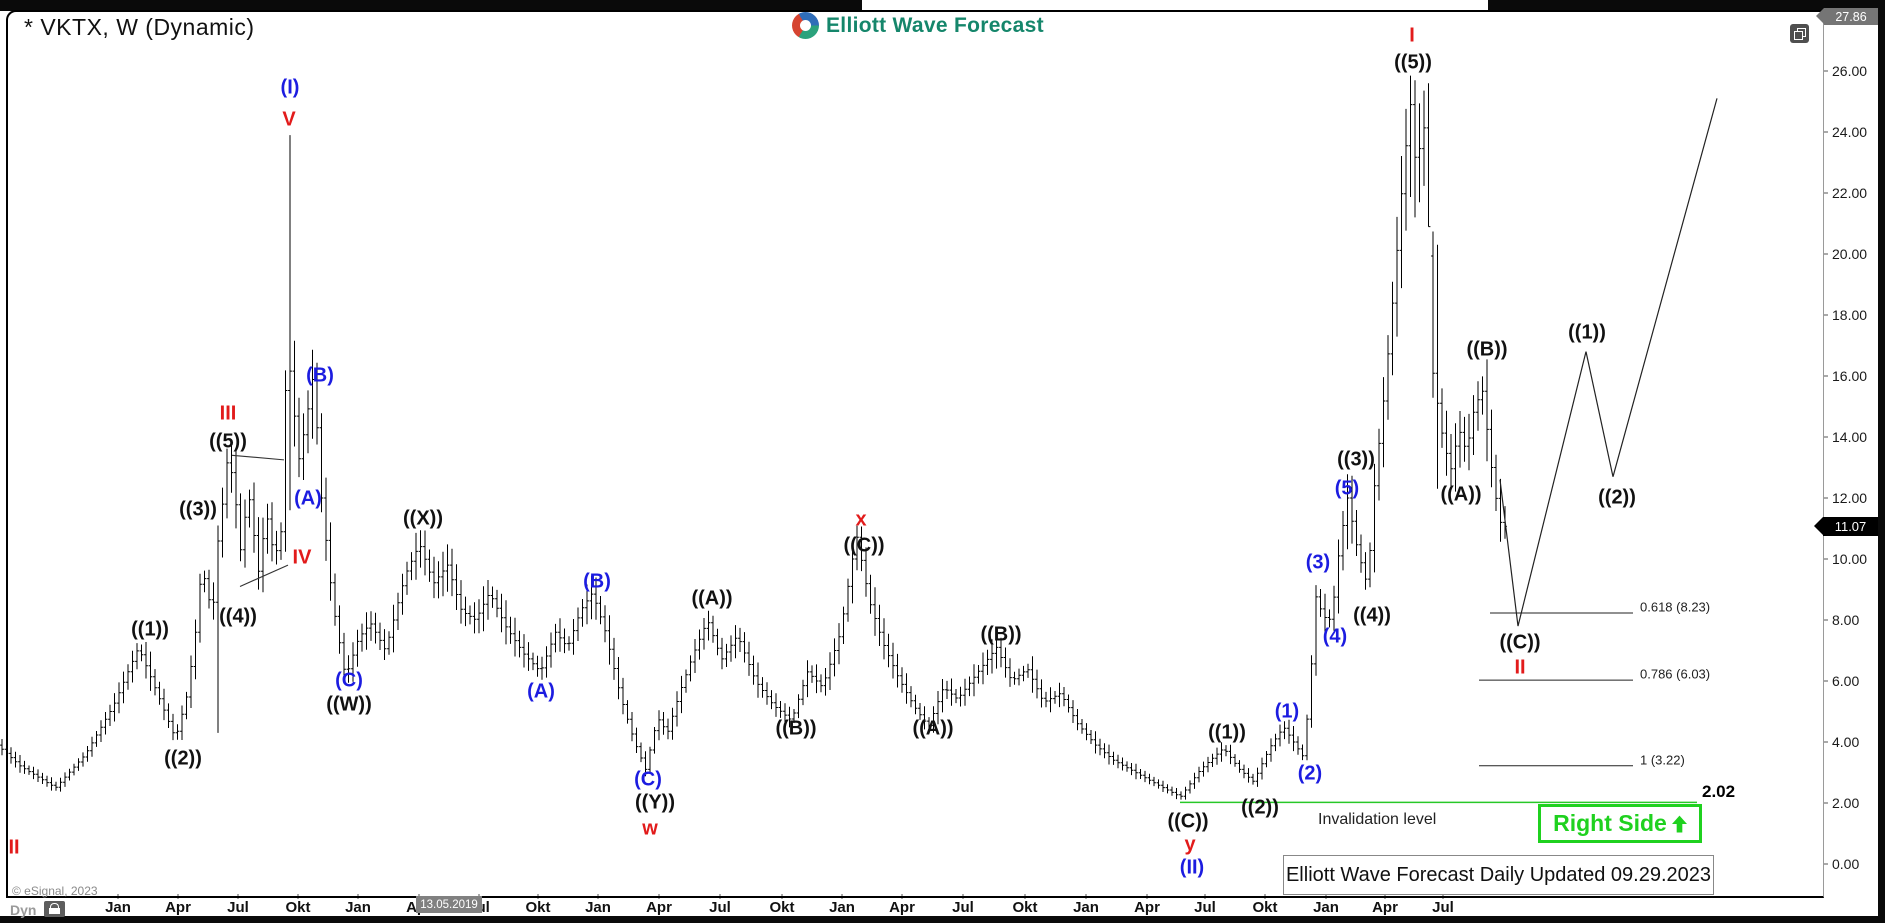  Describe the element at coordinates (1818, 526) in the screenshot. I see `last-price-badge-notch` at that location.